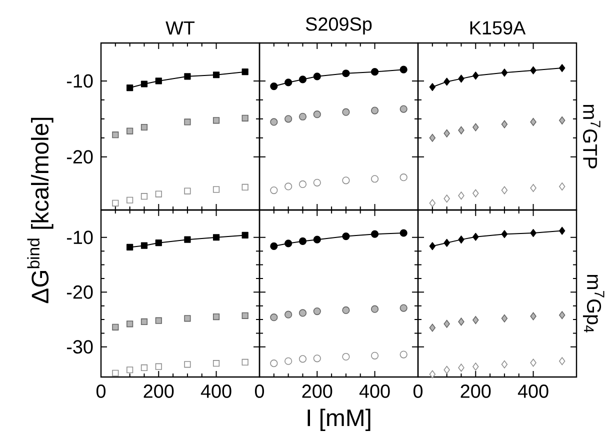  Describe the element at coordinates (40, 211) in the screenshot. I see `y-axis-title: ΔG$^{bind}$ [kcal/mole]` at that location.